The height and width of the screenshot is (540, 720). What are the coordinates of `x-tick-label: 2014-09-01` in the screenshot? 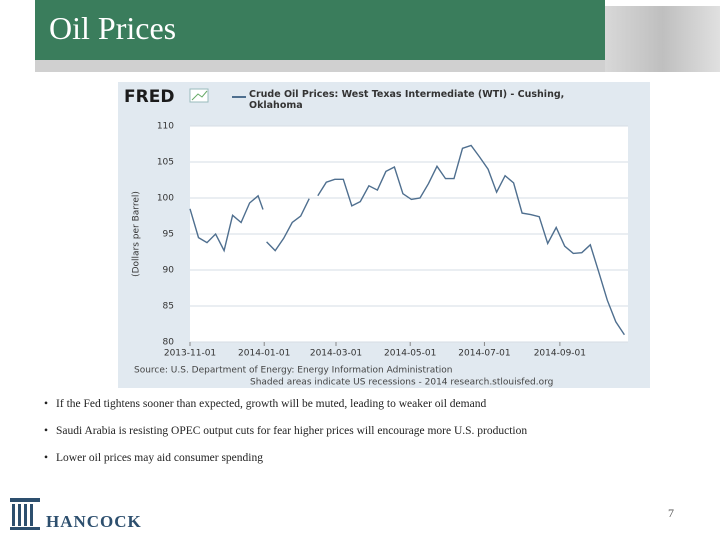 It's located at (560, 354).